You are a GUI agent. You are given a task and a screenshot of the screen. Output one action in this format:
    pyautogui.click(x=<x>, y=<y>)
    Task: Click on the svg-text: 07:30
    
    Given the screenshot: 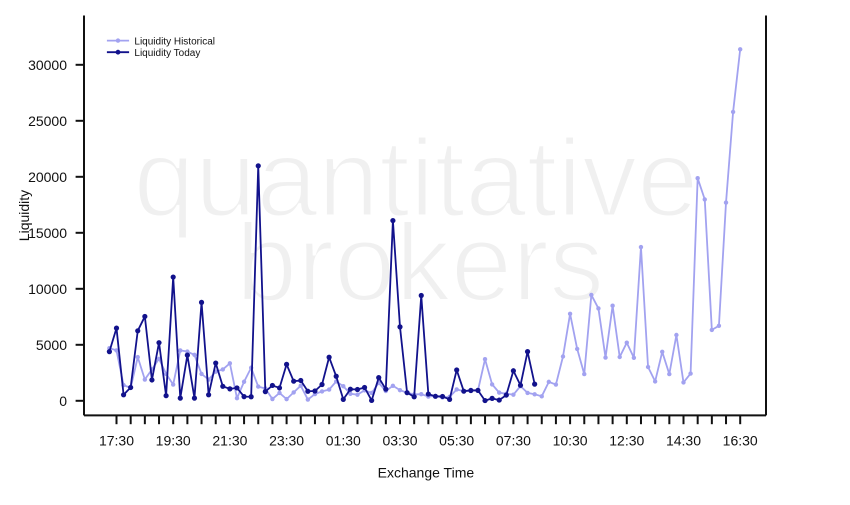 What is the action you would take?
    pyautogui.click(x=513, y=441)
    